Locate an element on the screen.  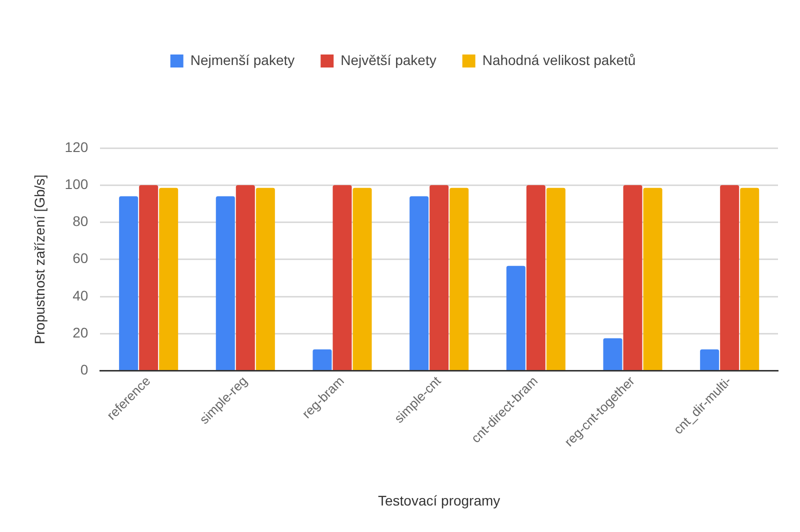
y-tick-label: 120 is located at coordinates (76, 146).